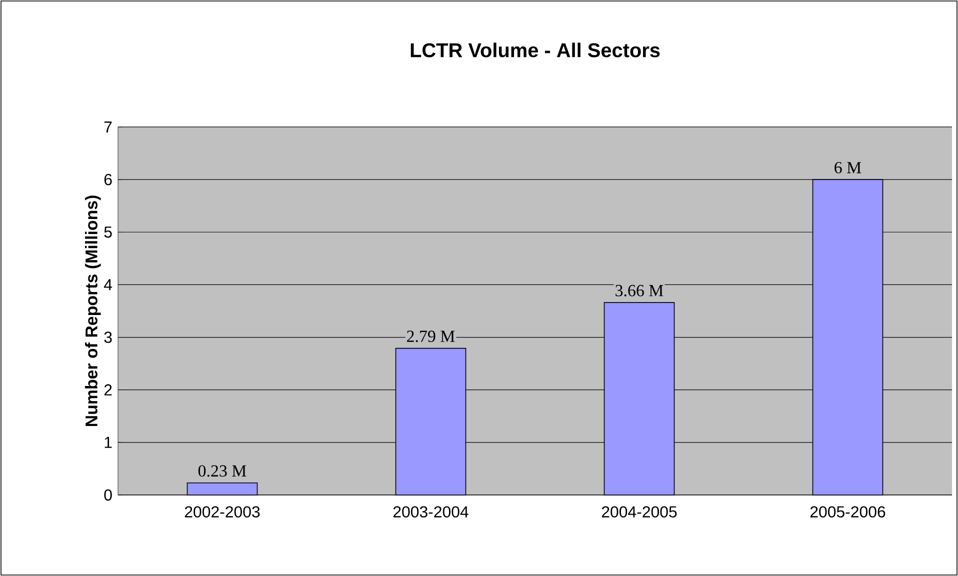  What do you see at coordinates (108, 390) in the screenshot?
I see `y-tick-label: 2` at bounding box center [108, 390].